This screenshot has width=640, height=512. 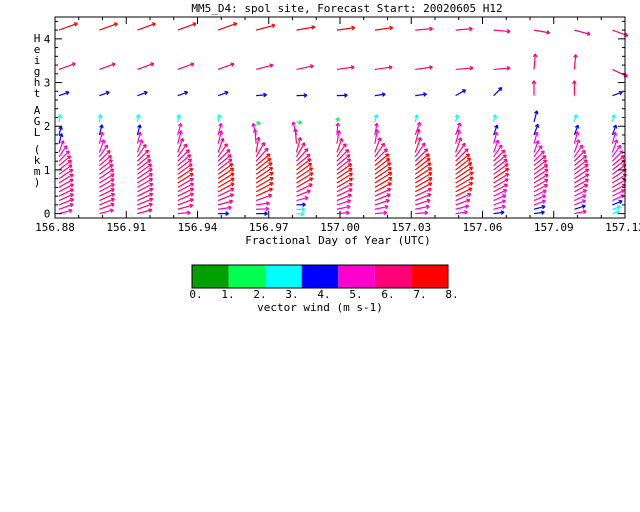 I want to click on y-axis-label-char: G, so click(x=37, y=121).